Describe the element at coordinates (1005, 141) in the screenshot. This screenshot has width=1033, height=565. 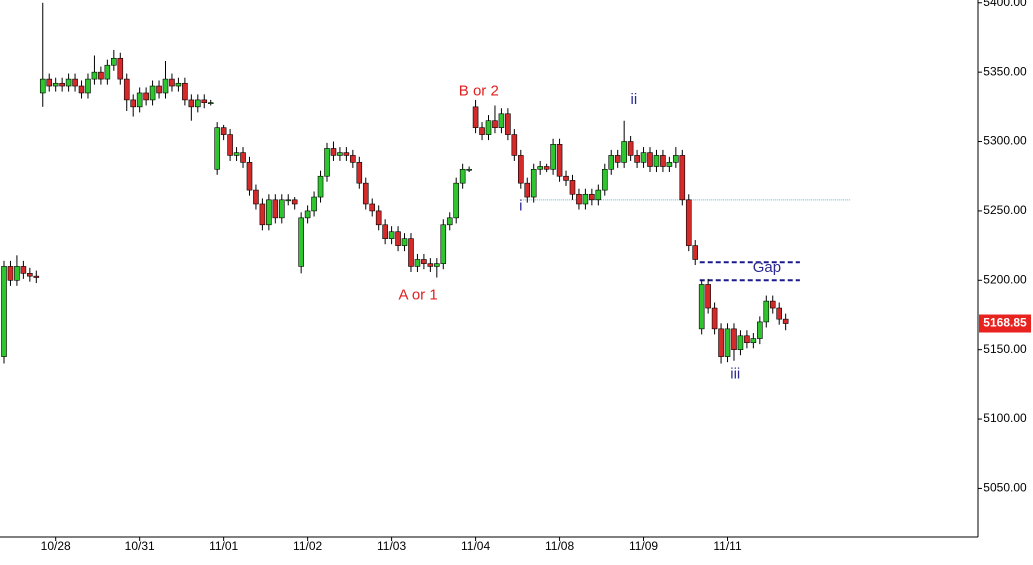
I see `y-tick-label: 5300.00` at that location.